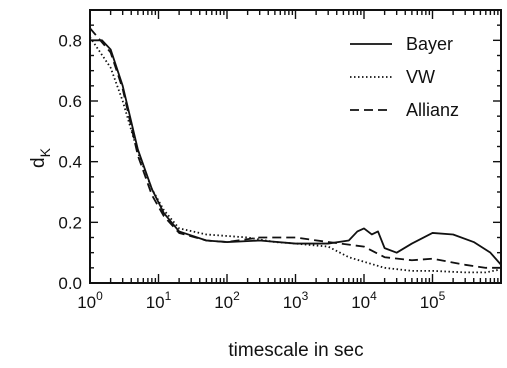 The height and width of the screenshot is (368, 507). I want to click on x-tick-label: 10⁴, so click(364, 300).